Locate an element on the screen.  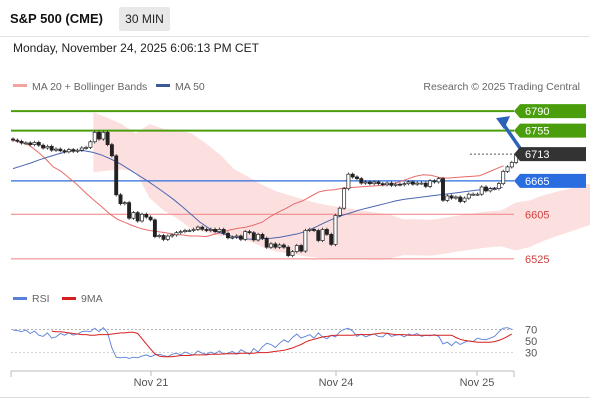
level-label-6755: 6755 is located at coordinates (537, 132).